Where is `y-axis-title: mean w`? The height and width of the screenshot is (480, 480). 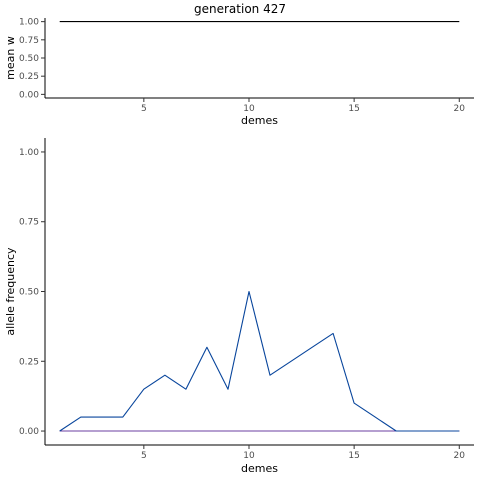
y-axis-title: mean w is located at coordinates (10, 58).